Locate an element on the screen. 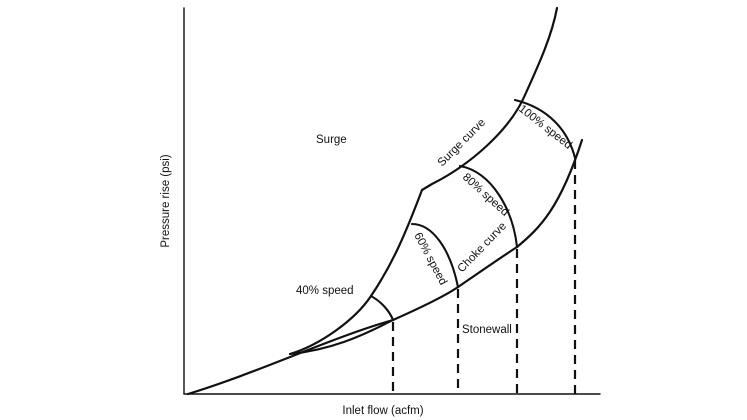 This screenshot has width=747, height=420. surge-region-label: Surge is located at coordinates (331, 140).